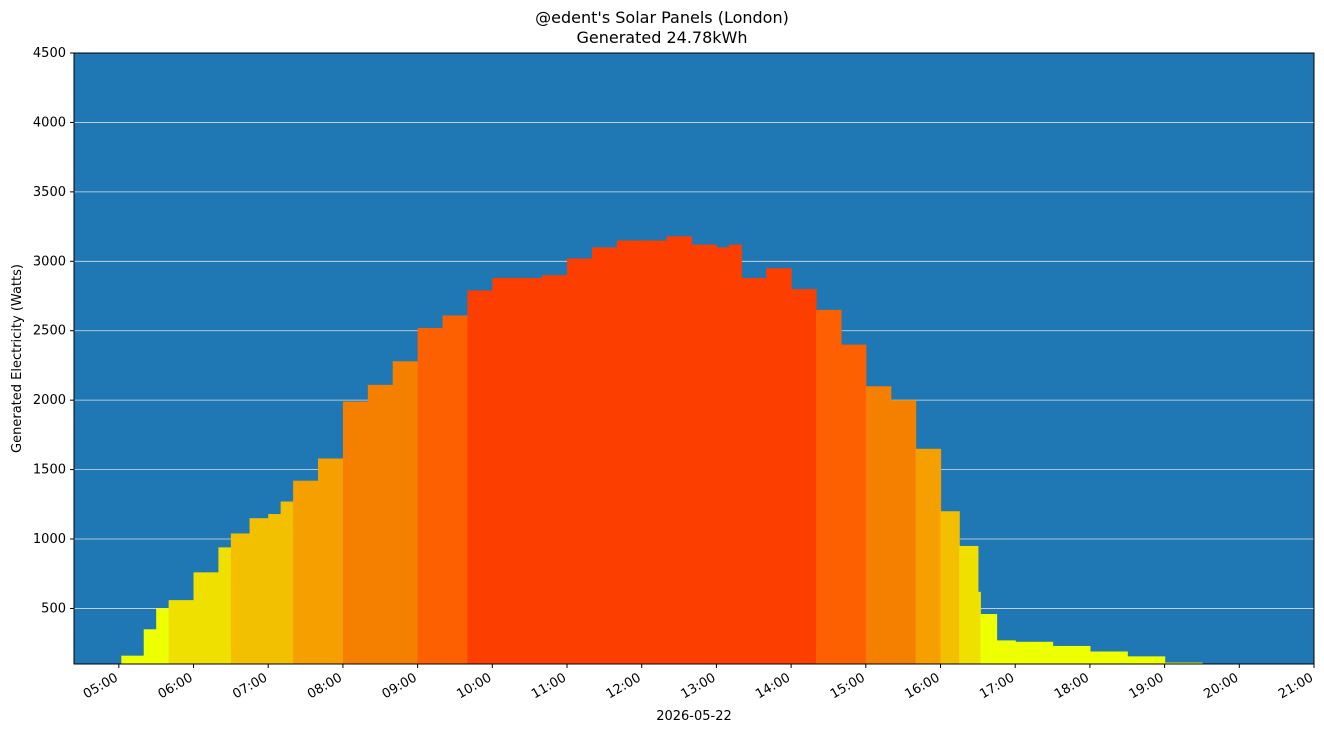 This screenshot has height=736, width=1324. What do you see at coordinates (250, 686) in the screenshot?
I see `x-tick-label: 07:00` at bounding box center [250, 686].